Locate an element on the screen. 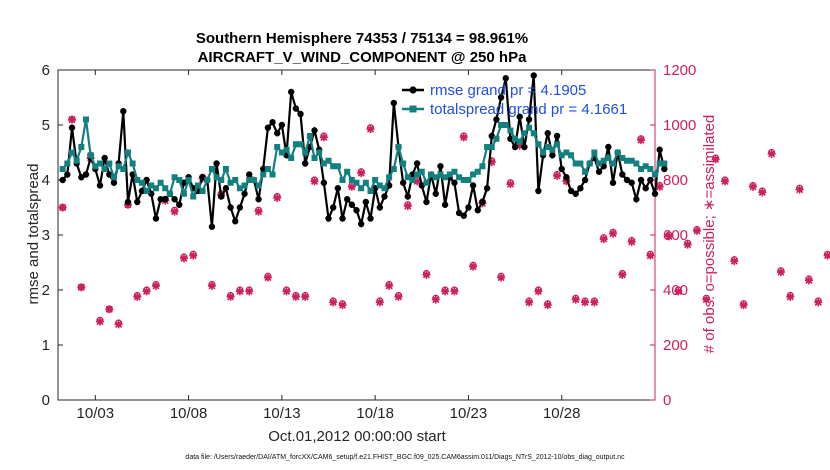  y-right-tick-label: 200 is located at coordinates (675, 345).